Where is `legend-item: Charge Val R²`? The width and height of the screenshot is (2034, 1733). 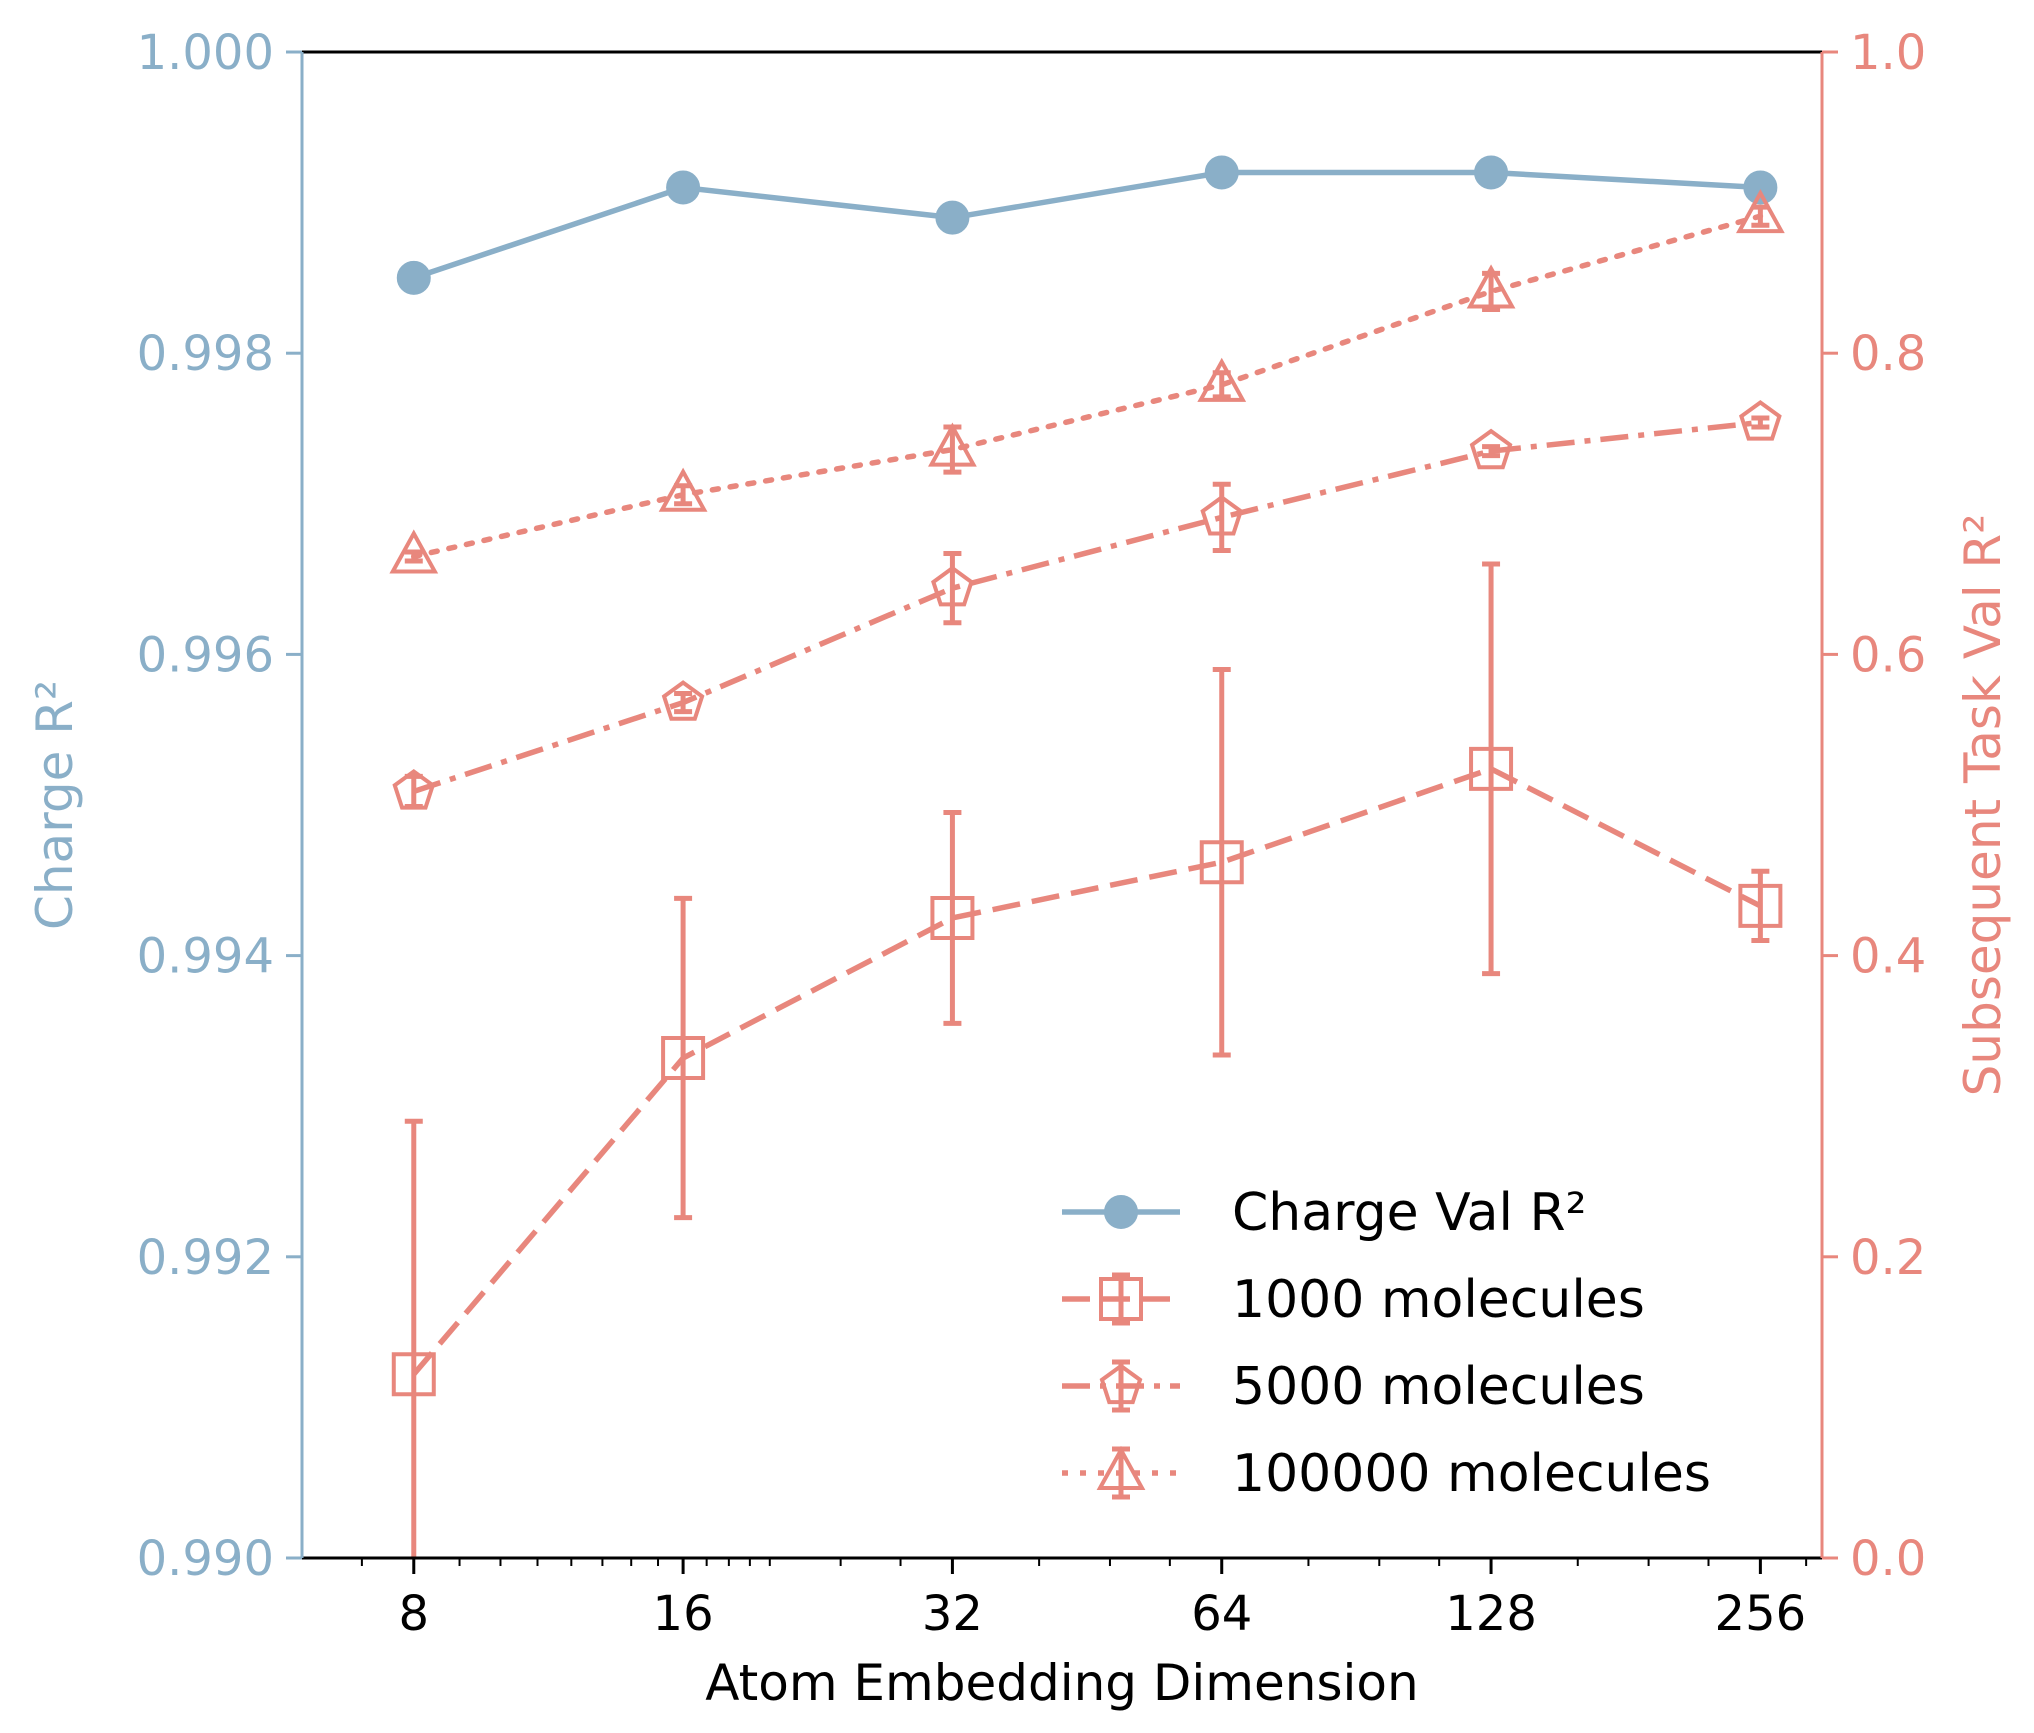
legend-item: Charge Val R² is located at coordinates (1324, 1213).